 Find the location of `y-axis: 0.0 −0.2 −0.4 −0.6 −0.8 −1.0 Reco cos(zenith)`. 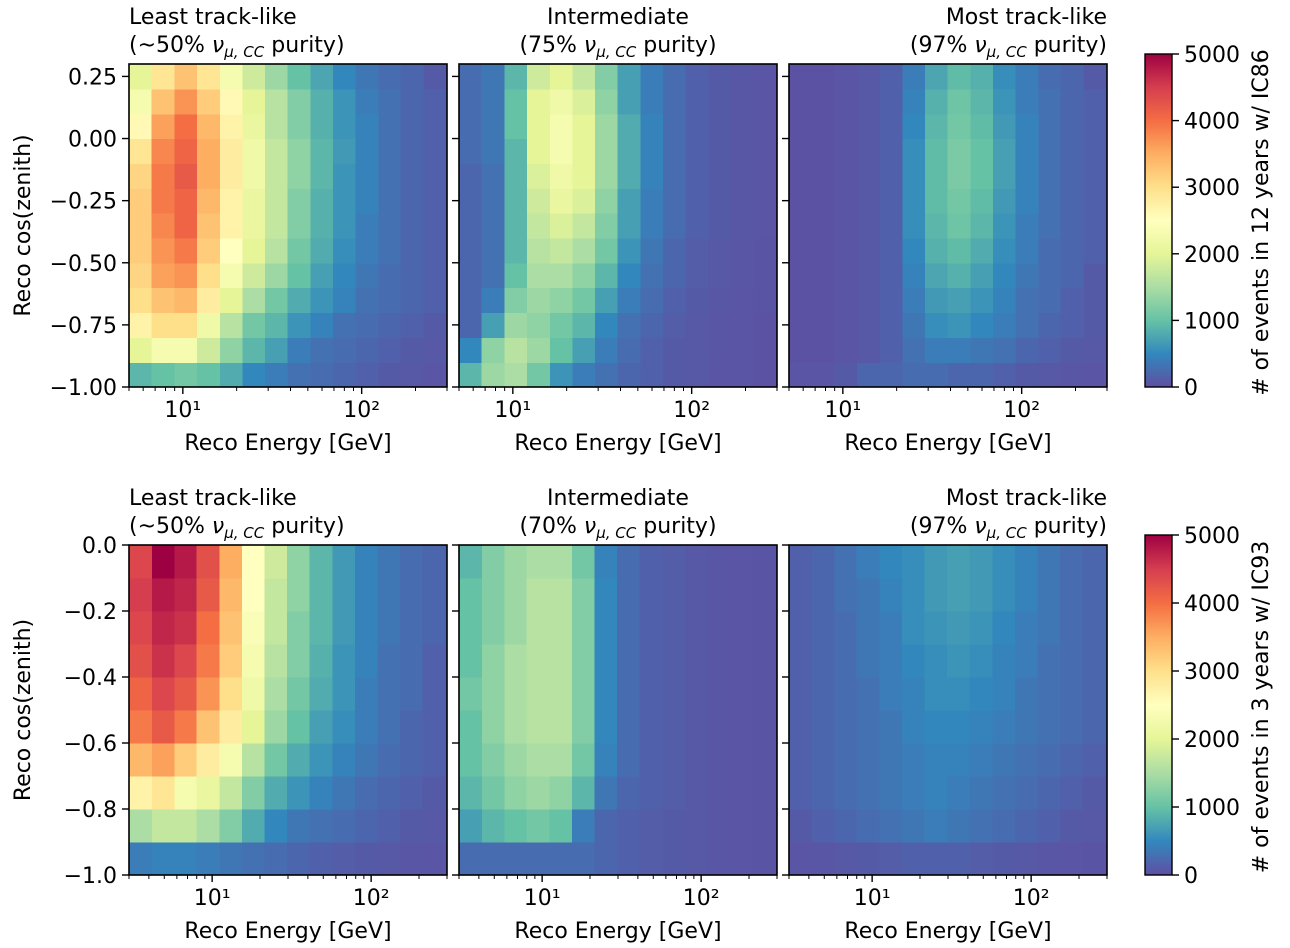

y-axis: 0.0 −0.2 −0.4 −0.6 −0.8 −1.0 Reco cos(zenith) is located at coordinates (70, 711).